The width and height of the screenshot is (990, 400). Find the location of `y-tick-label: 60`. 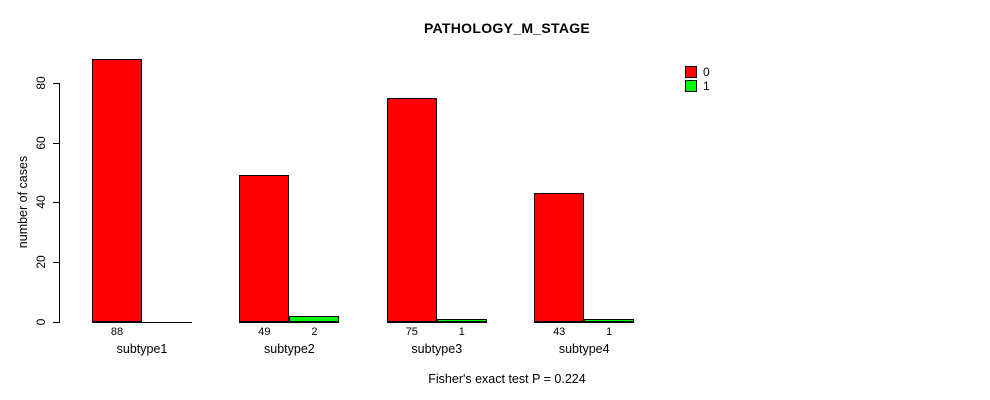

y-tick-label: 60 is located at coordinates (41, 142).